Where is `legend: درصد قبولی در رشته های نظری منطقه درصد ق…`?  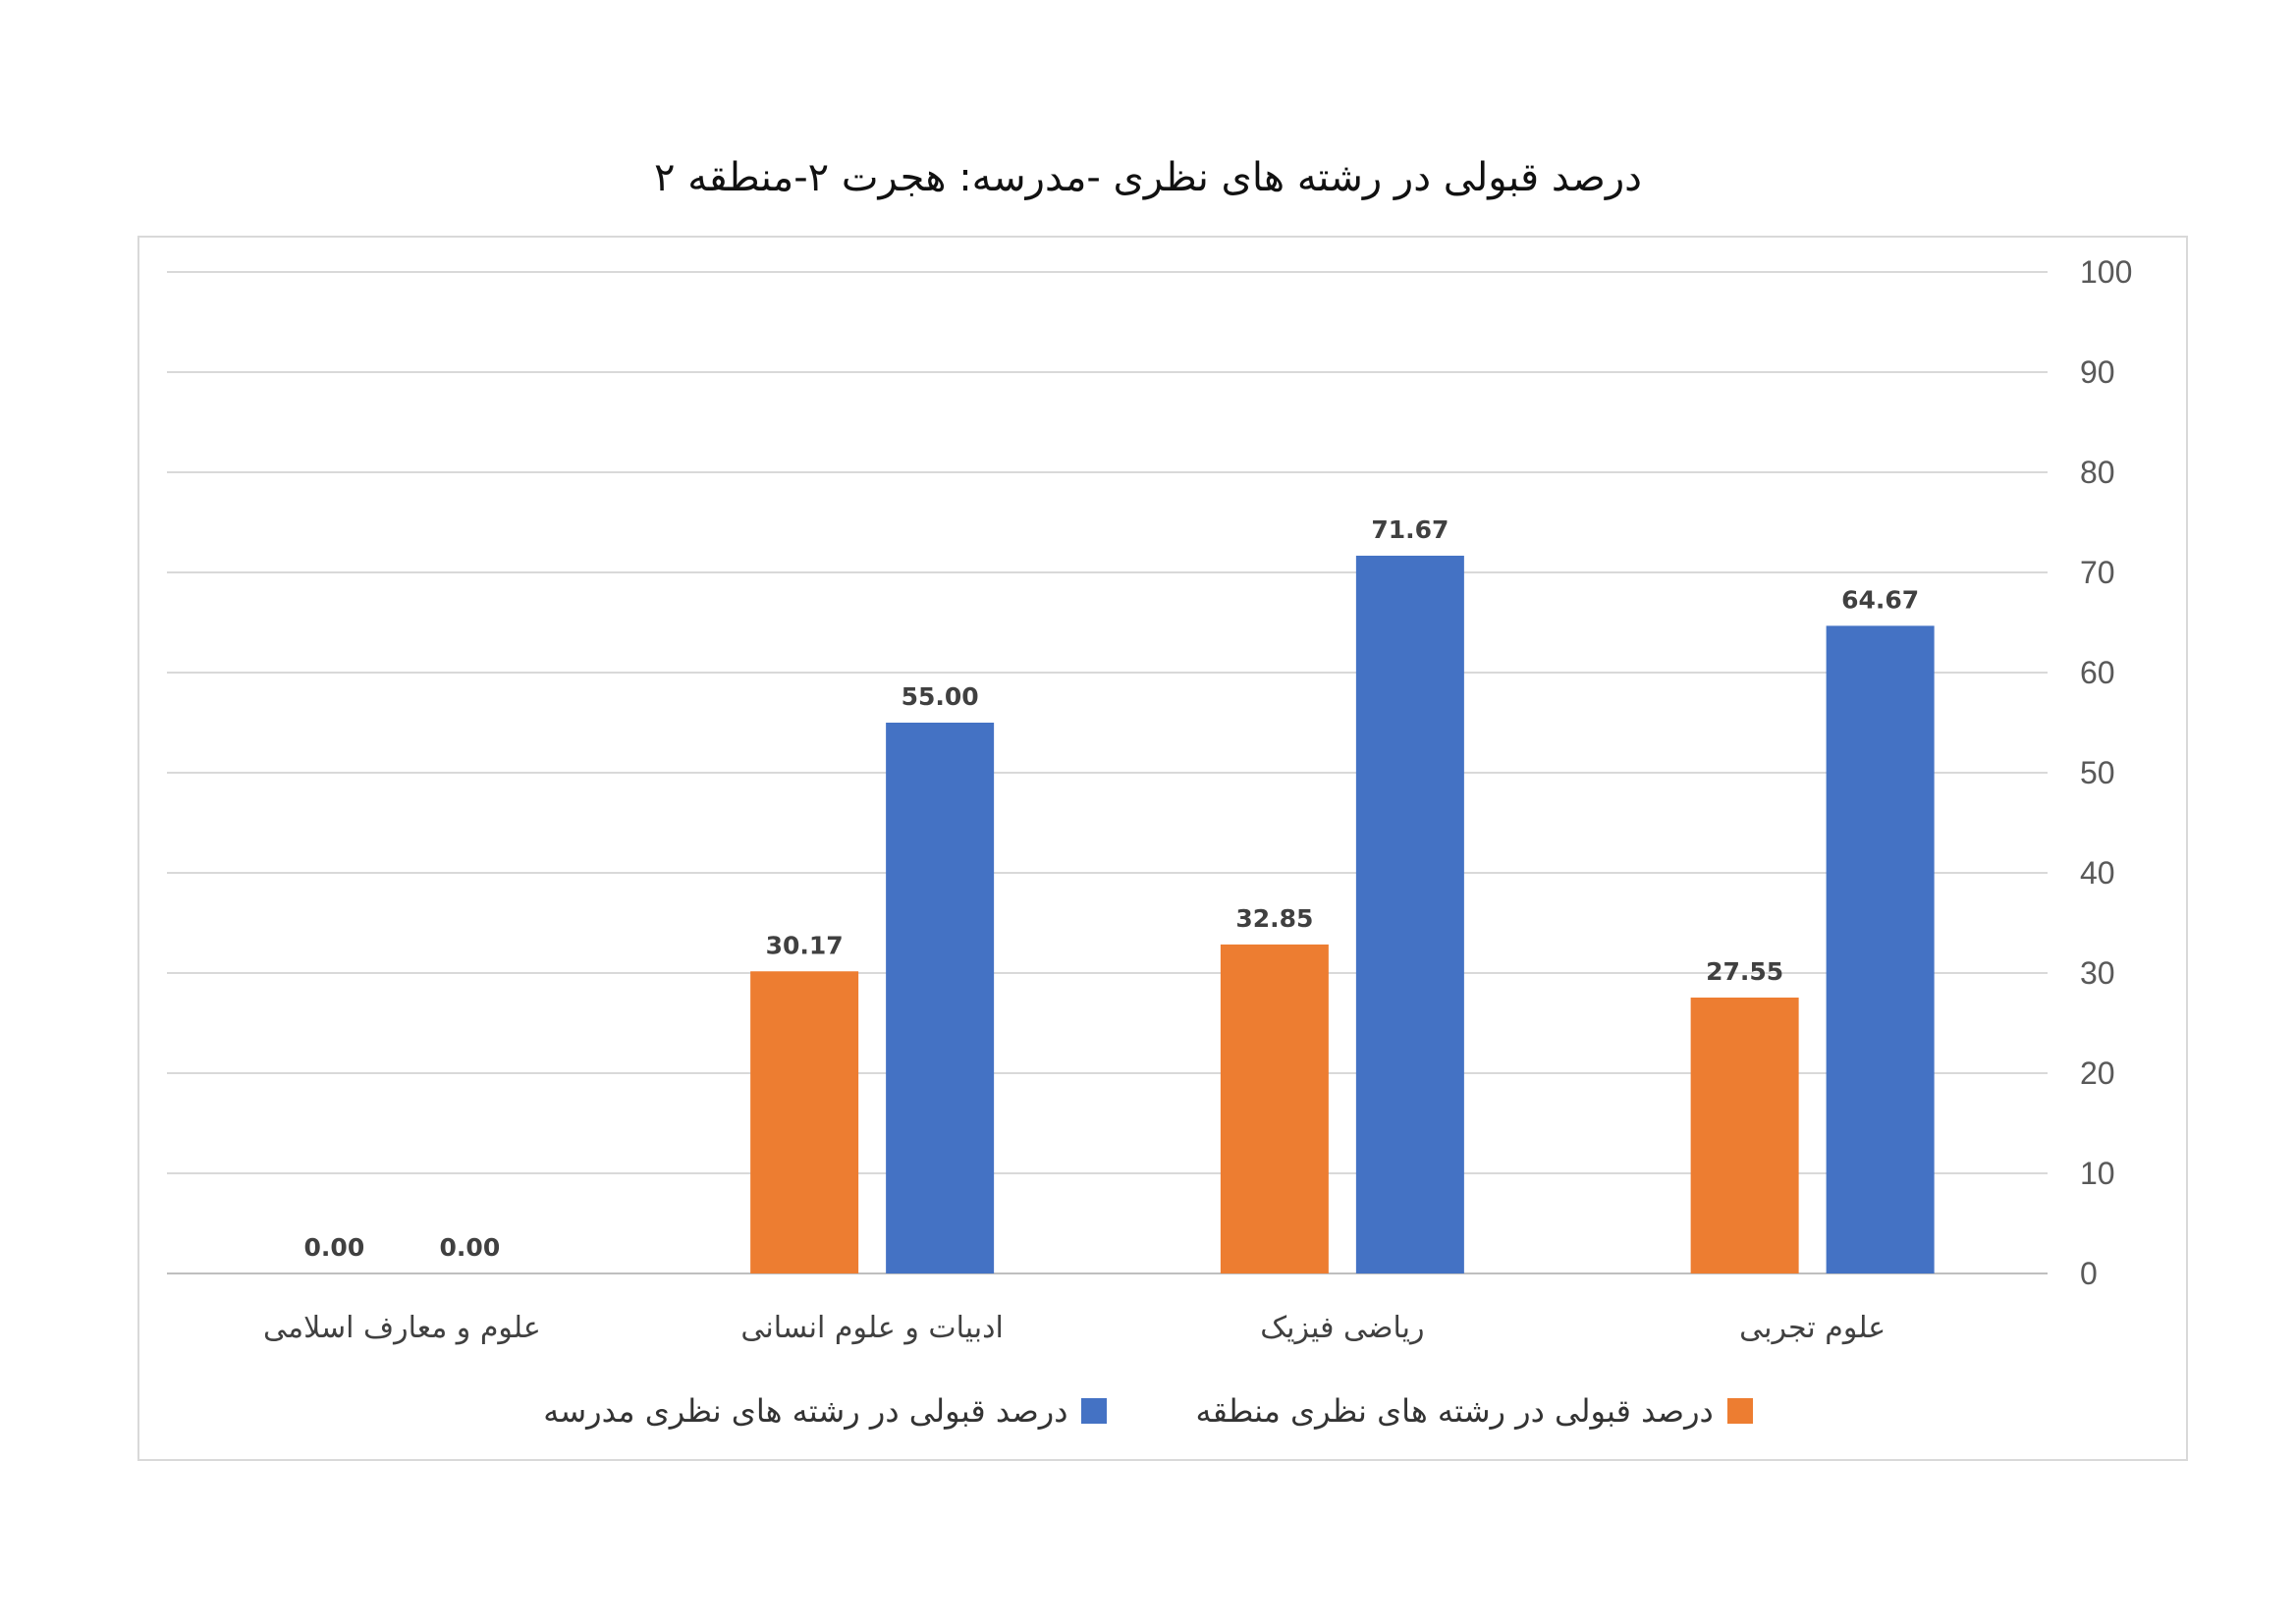 legend: درصد قبولی در رشته های نظری منطقه درصد ق… is located at coordinates (1148, 1411).